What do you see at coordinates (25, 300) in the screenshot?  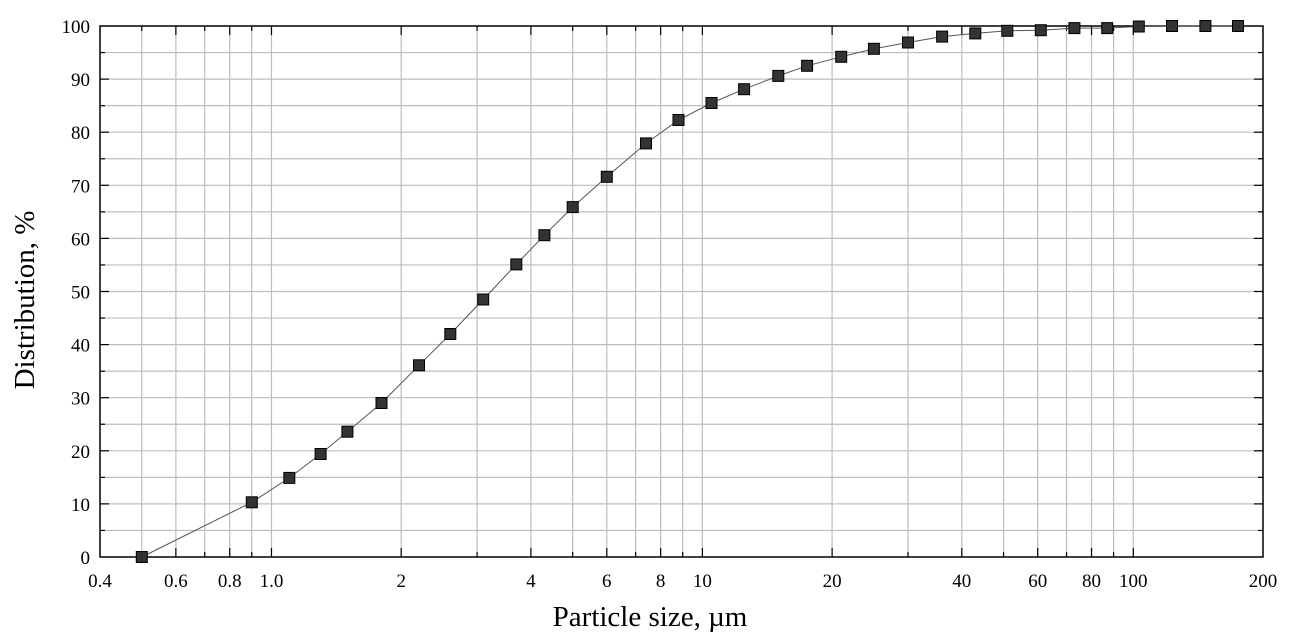 I see `y-axis-title: Distribution, %` at bounding box center [25, 300].